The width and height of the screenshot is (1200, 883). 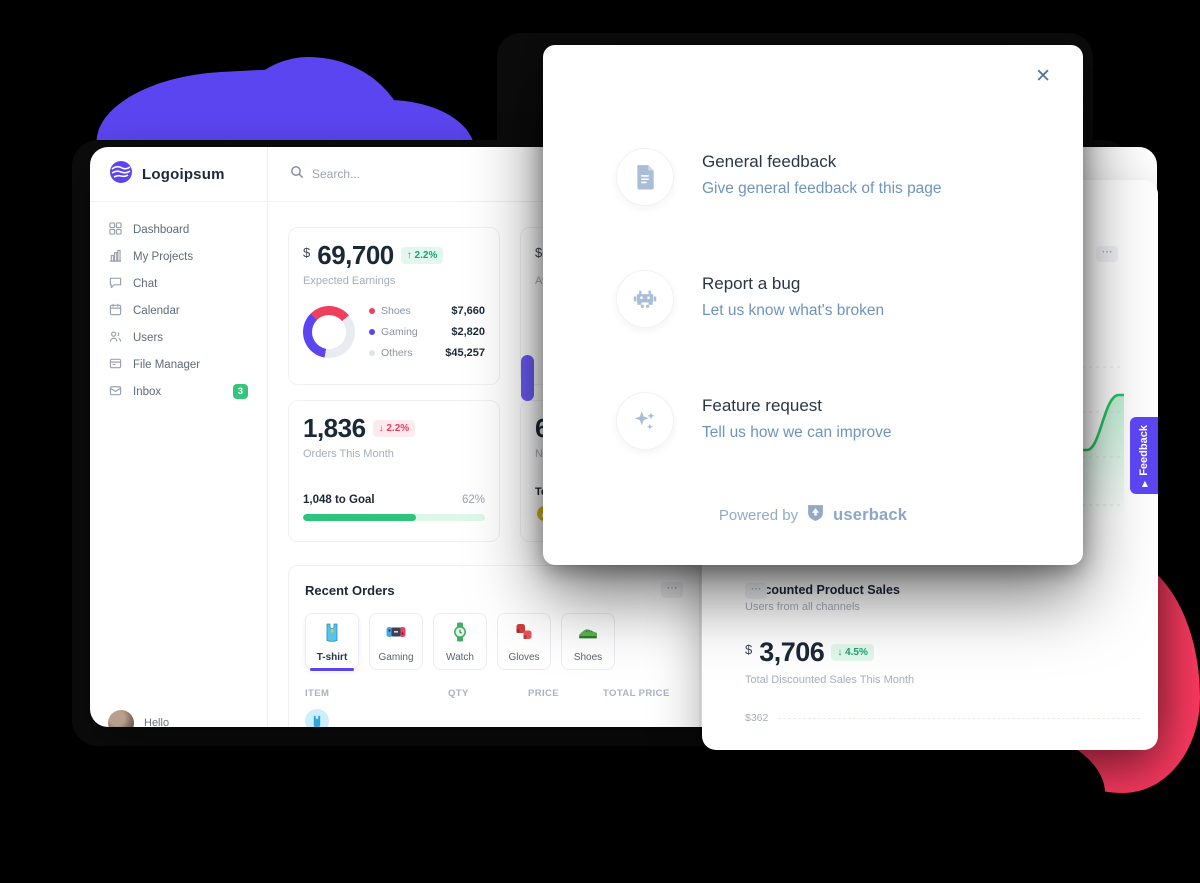 What do you see at coordinates (494, 718) in the screenshot?
I see `table-row` at bounding box center [494, 718].